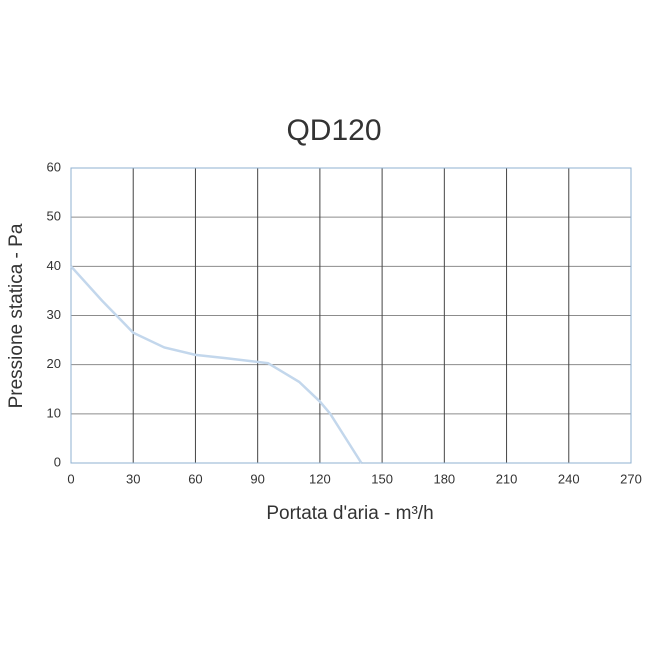  I want to click on x-tick-label: 120, so click(320, 478).